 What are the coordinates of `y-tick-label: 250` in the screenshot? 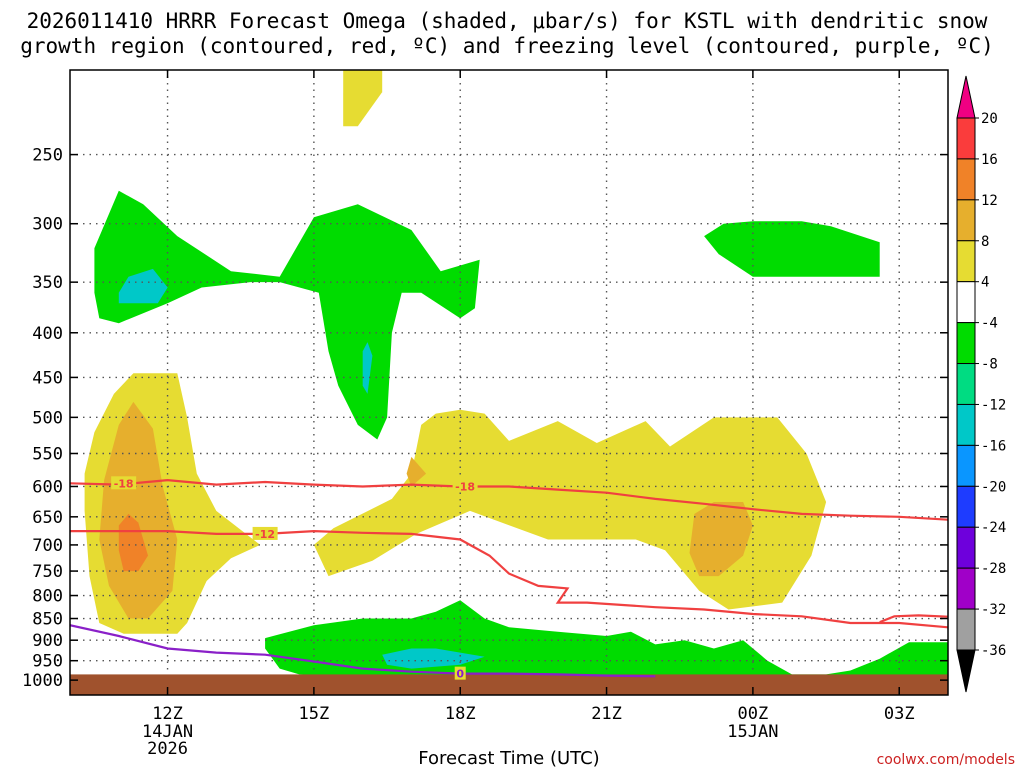 It's located at (47, 156).